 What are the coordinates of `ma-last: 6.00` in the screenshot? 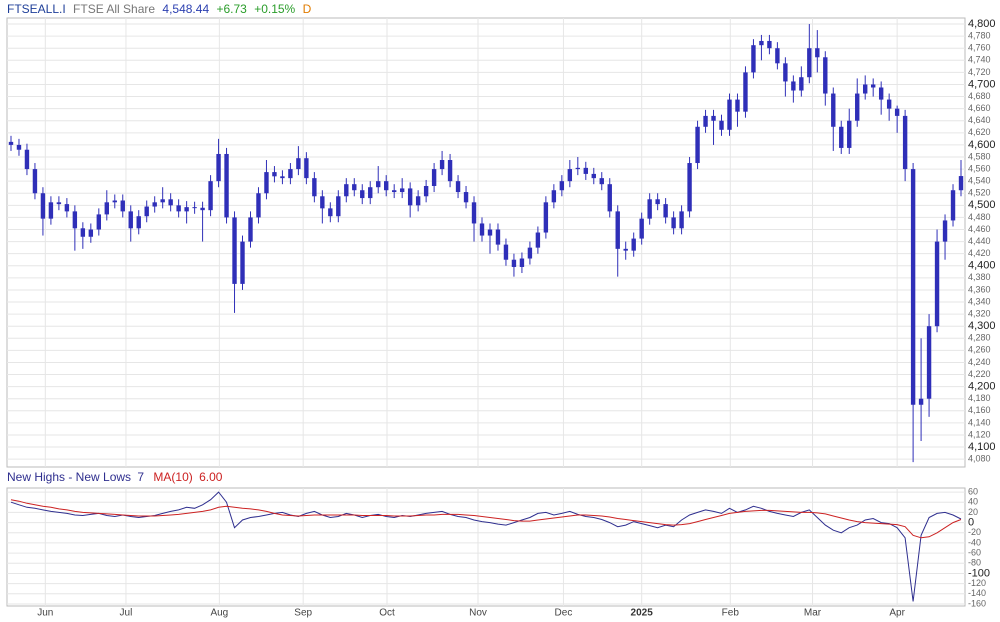 It's located at (211, 477).